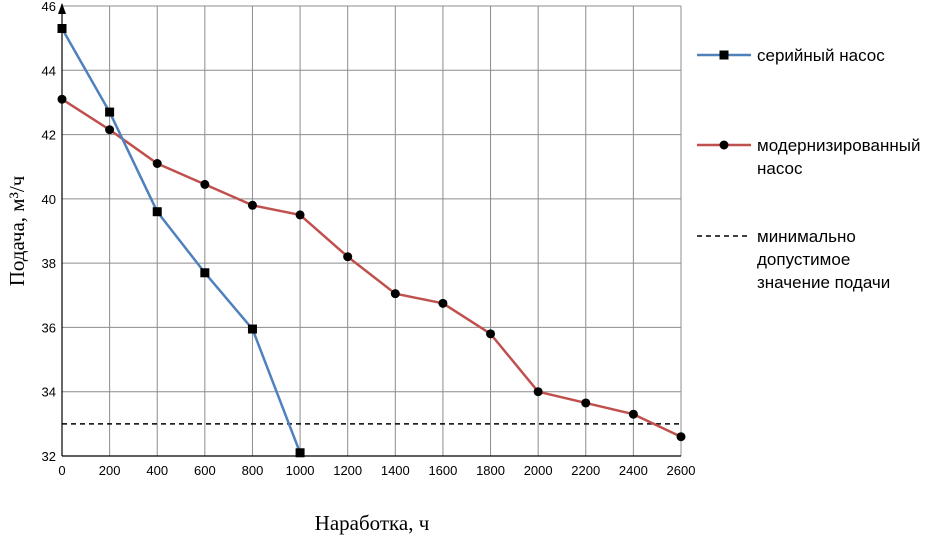 The height and width of the screenshot is (536, 938). I want to click on y-tick-label: 36, so click(49, 327).